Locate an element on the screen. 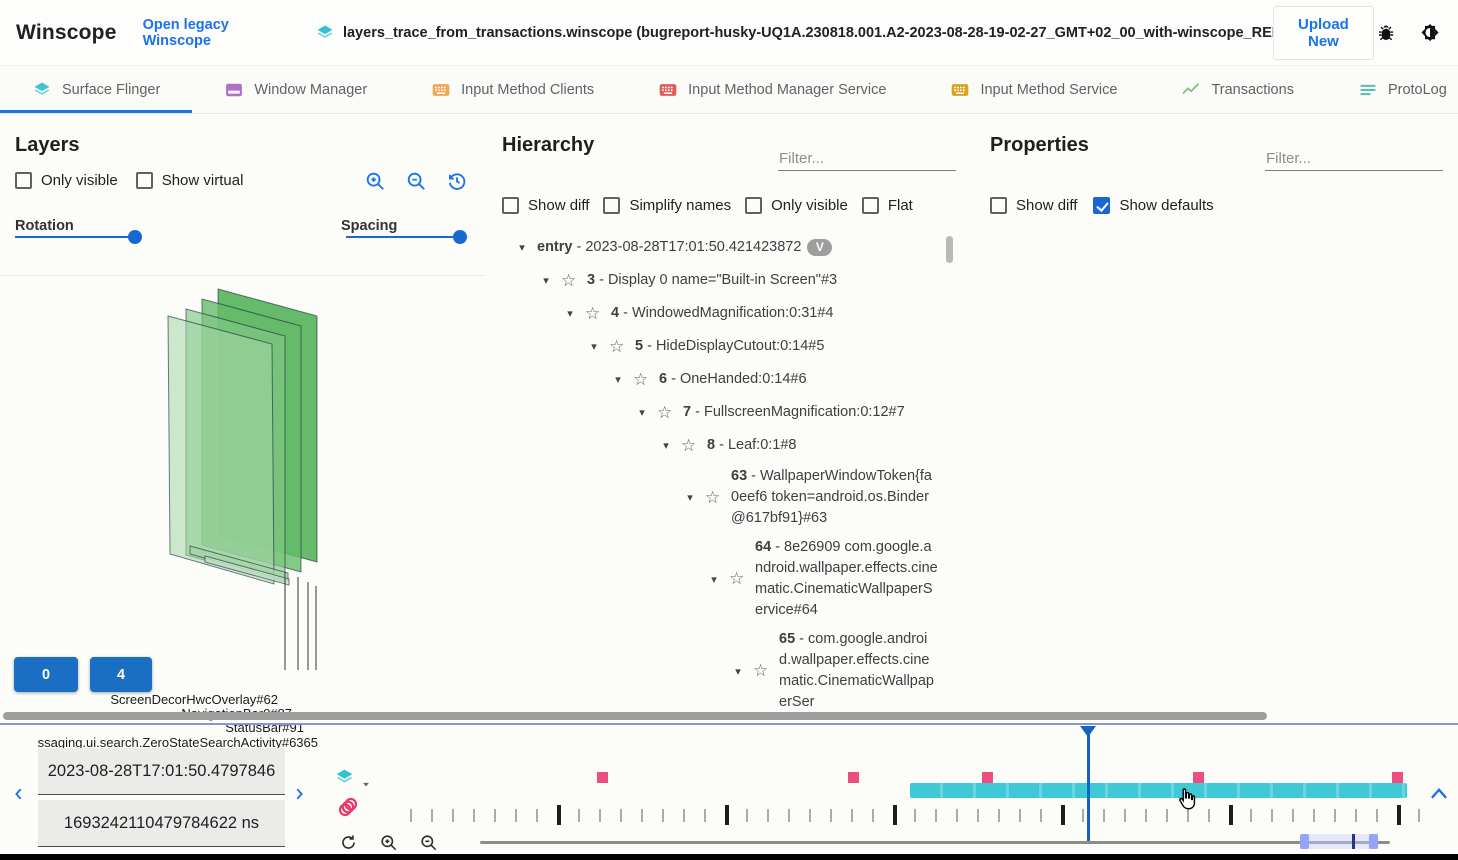  properties-filter-input is located at coordinates (1354, 159).